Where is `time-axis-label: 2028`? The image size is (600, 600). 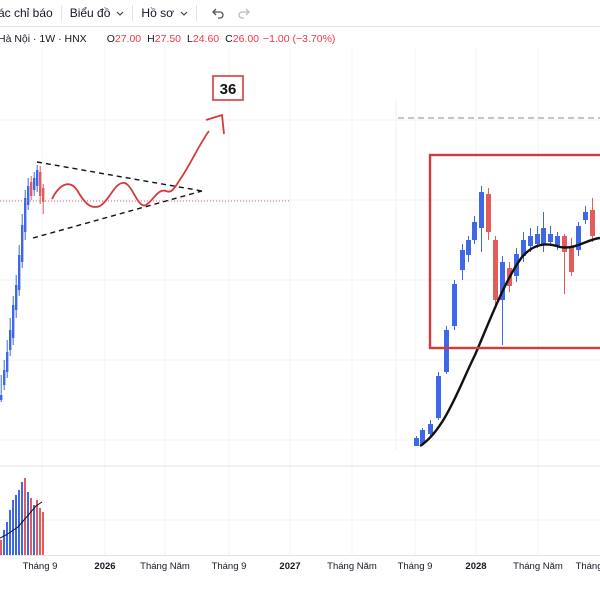 time-axis-label: 2028 is located at coordinates (476, 566).